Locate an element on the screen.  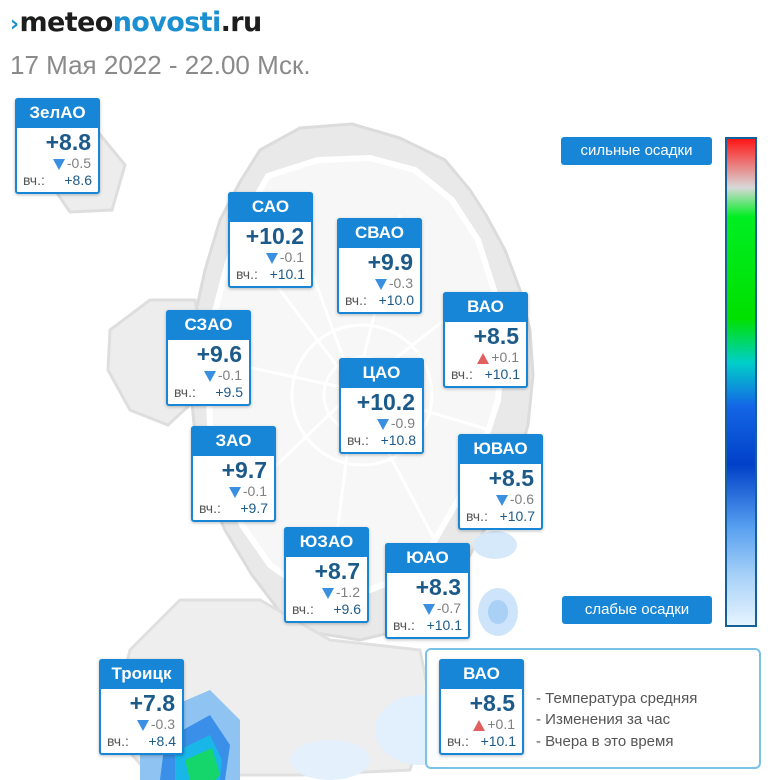
hourly-change-value: -1.2 is located at coordinates (347, 592).